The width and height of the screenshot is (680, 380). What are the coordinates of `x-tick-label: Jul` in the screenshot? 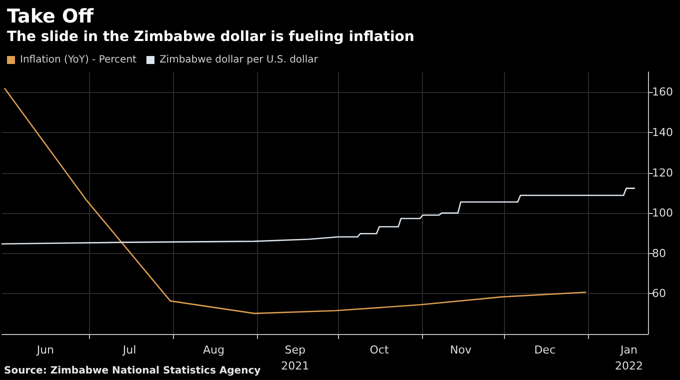 It's located at (129, 350).